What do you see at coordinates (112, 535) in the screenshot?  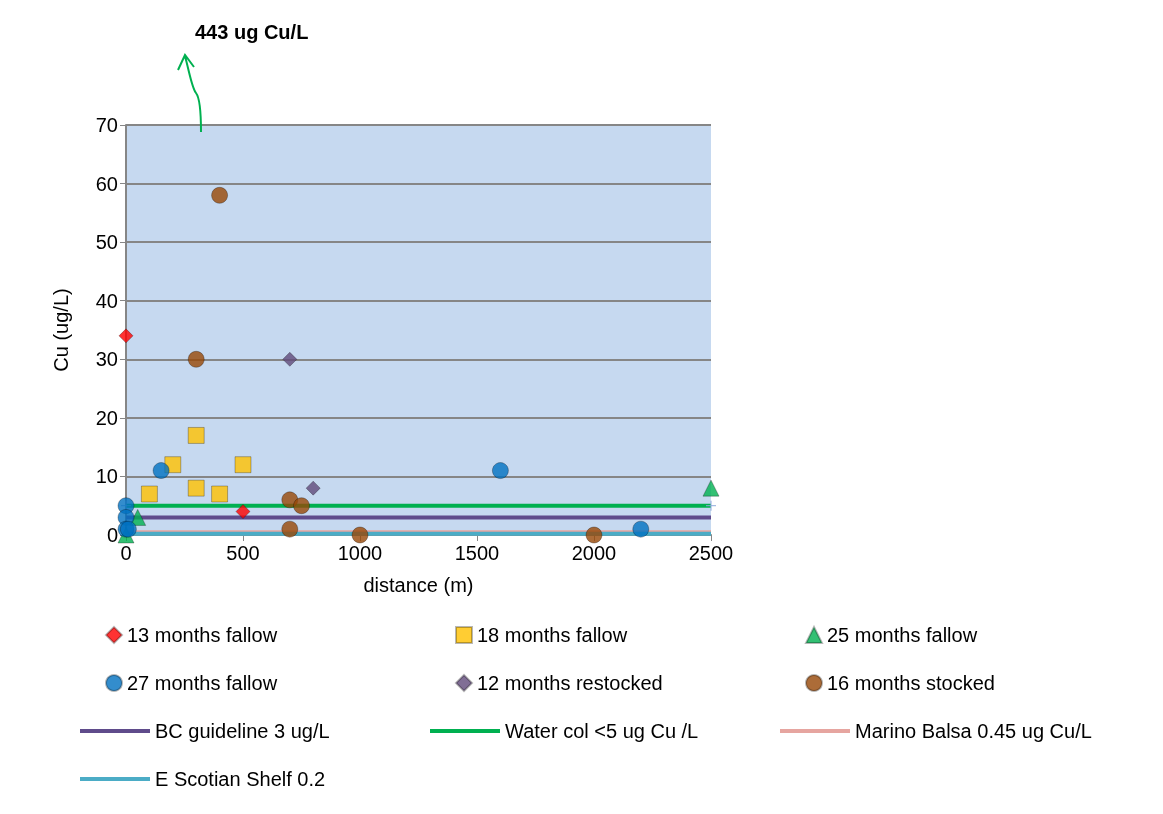 I see `y-tick-label: 0` at bounding box center [112, 535].